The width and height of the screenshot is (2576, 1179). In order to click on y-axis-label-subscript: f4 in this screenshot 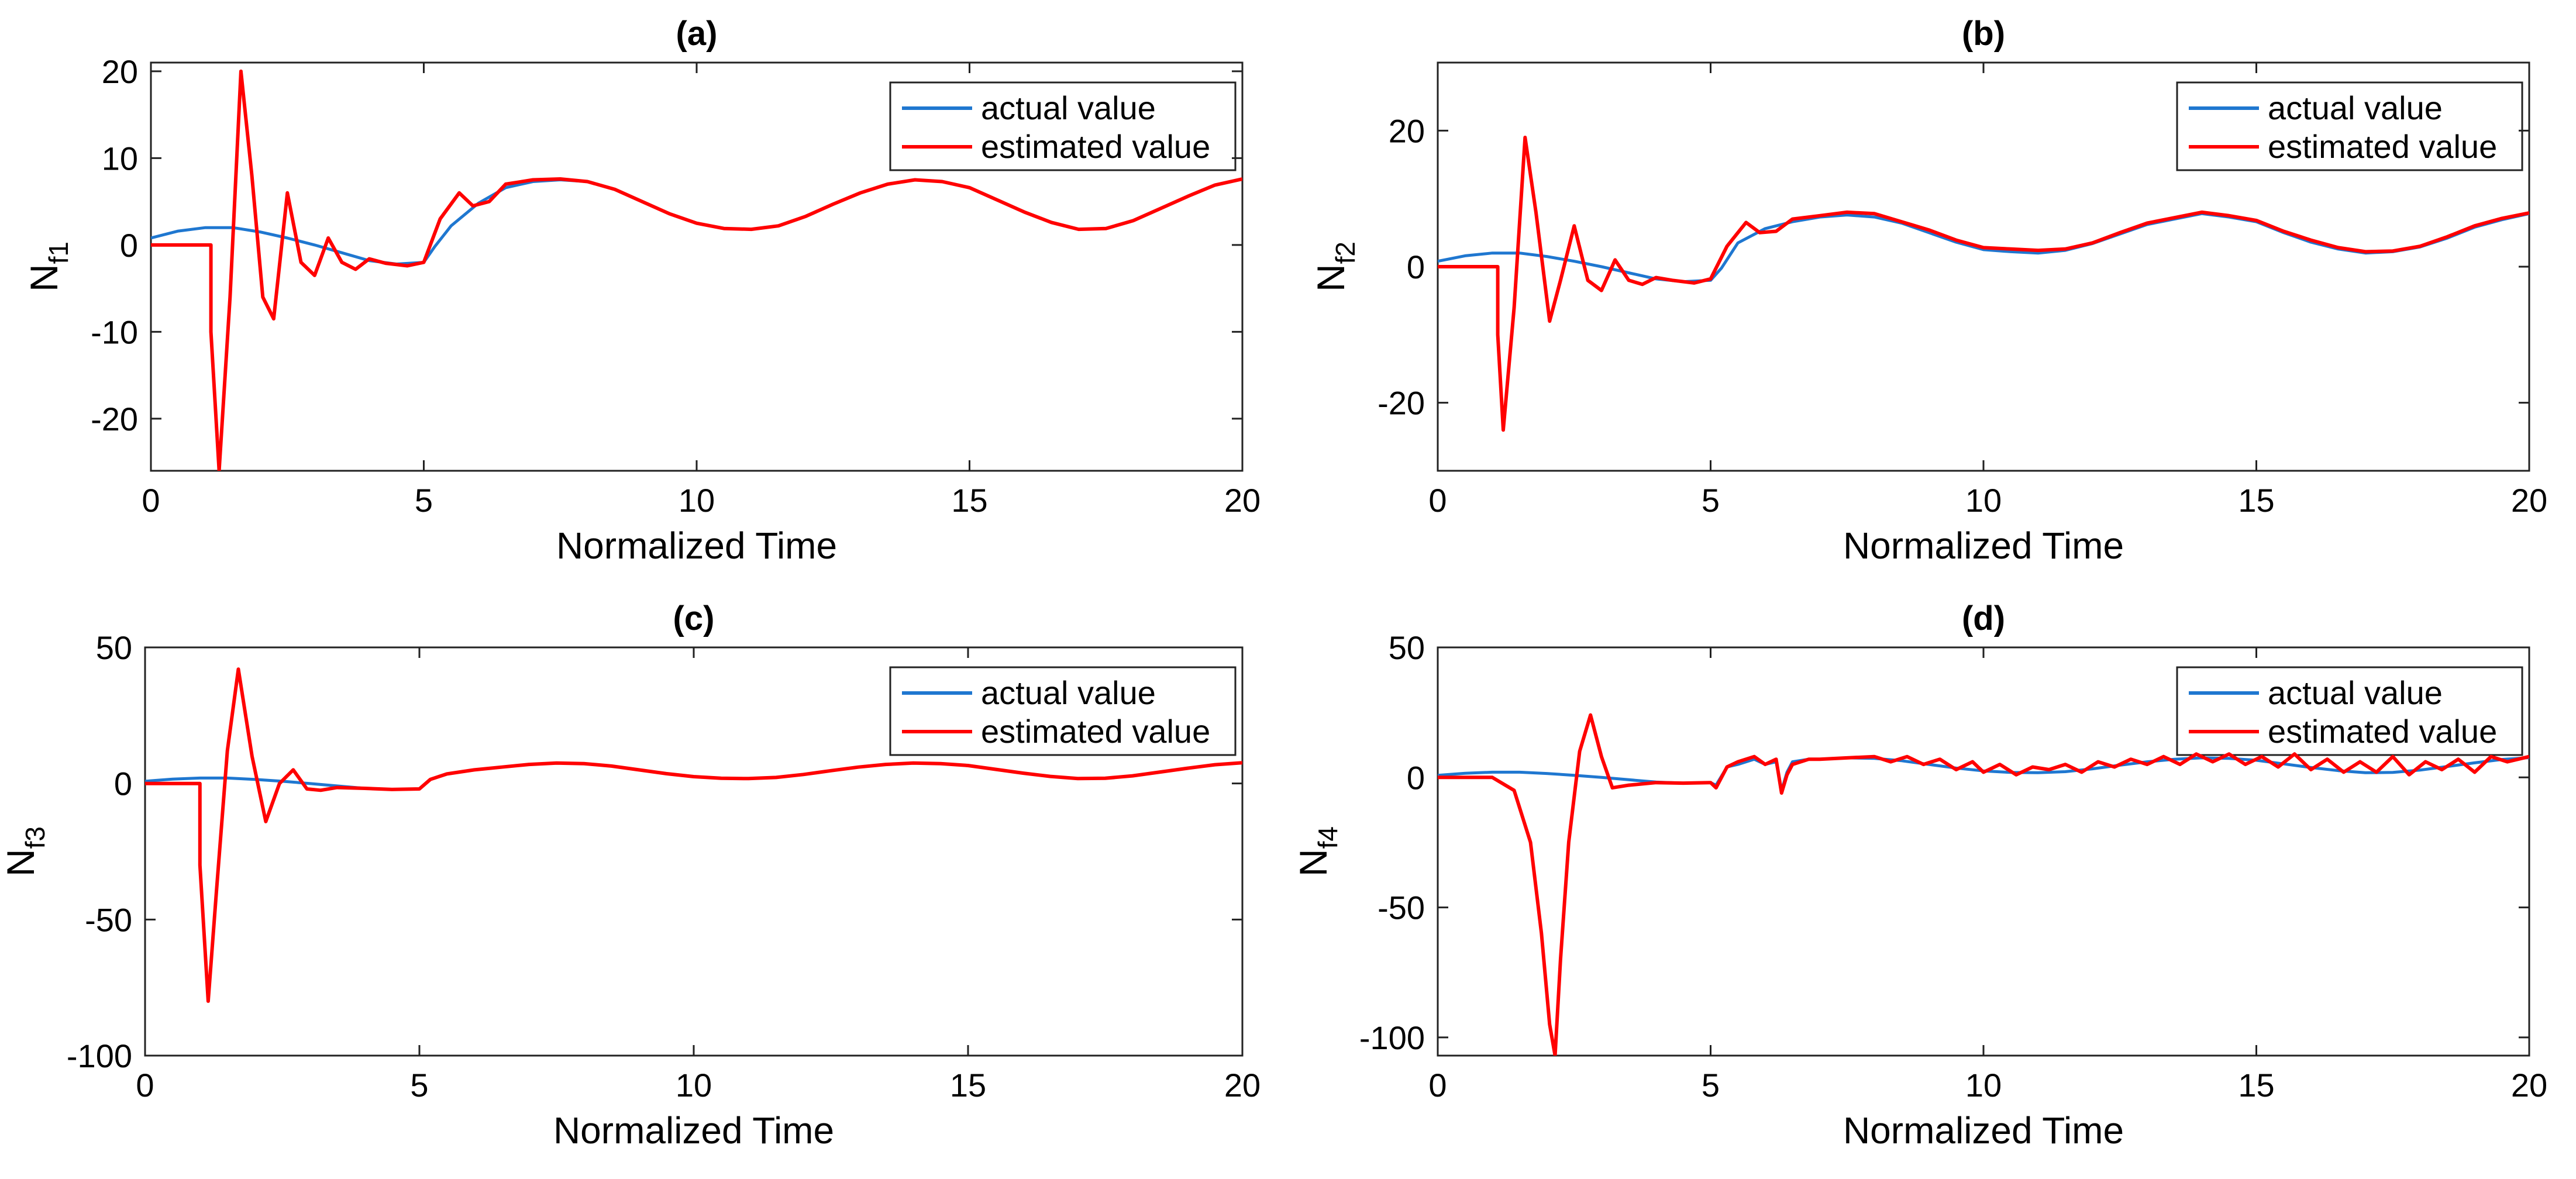, I will do `click(1328, 837)`.